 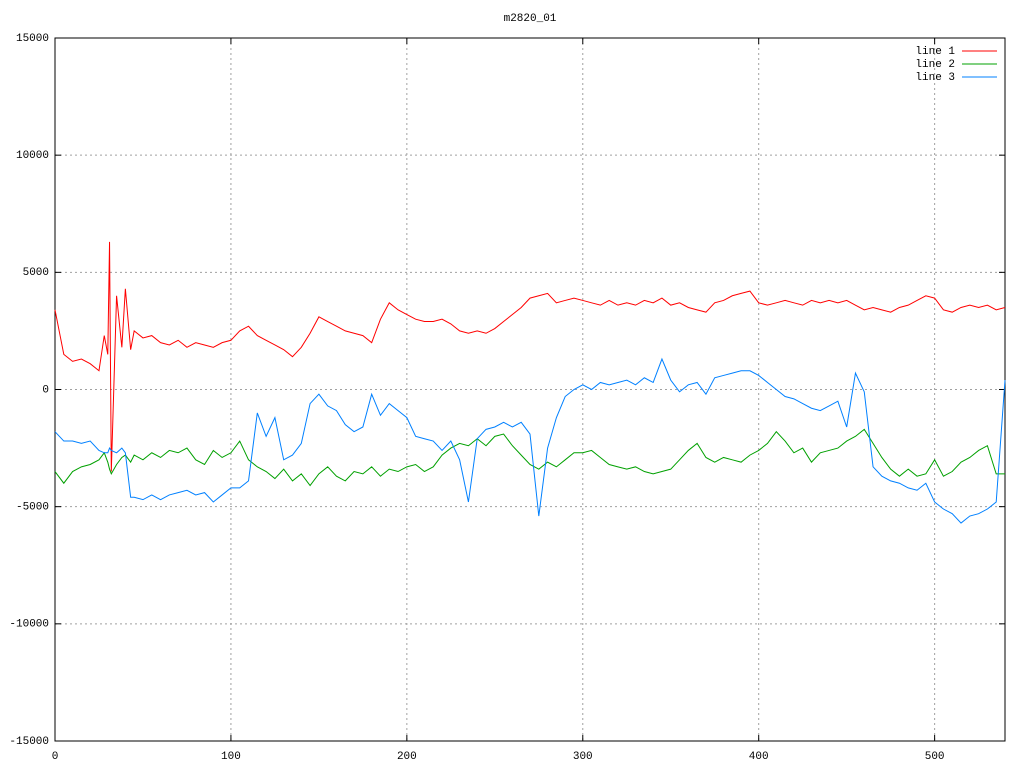 I want to click on x-tick-label: 0, so click(x=55, y=757).